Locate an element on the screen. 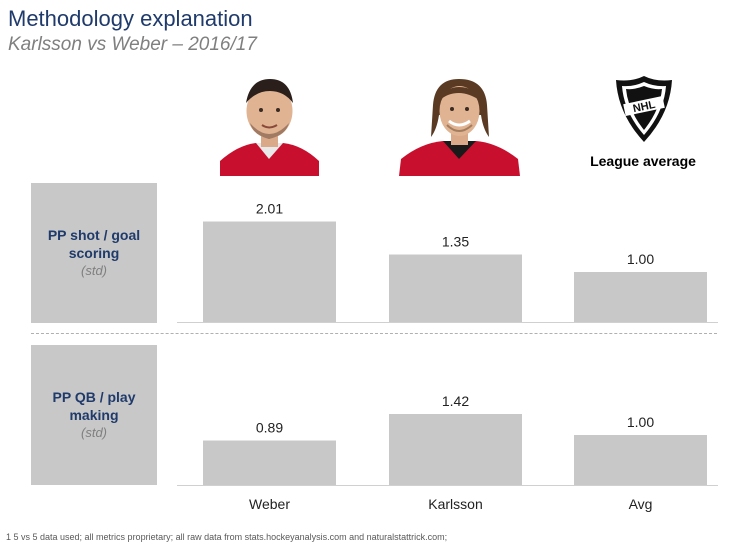 This screenshot has height=546, width=748. row-divider is located at coordinates (374, 333).